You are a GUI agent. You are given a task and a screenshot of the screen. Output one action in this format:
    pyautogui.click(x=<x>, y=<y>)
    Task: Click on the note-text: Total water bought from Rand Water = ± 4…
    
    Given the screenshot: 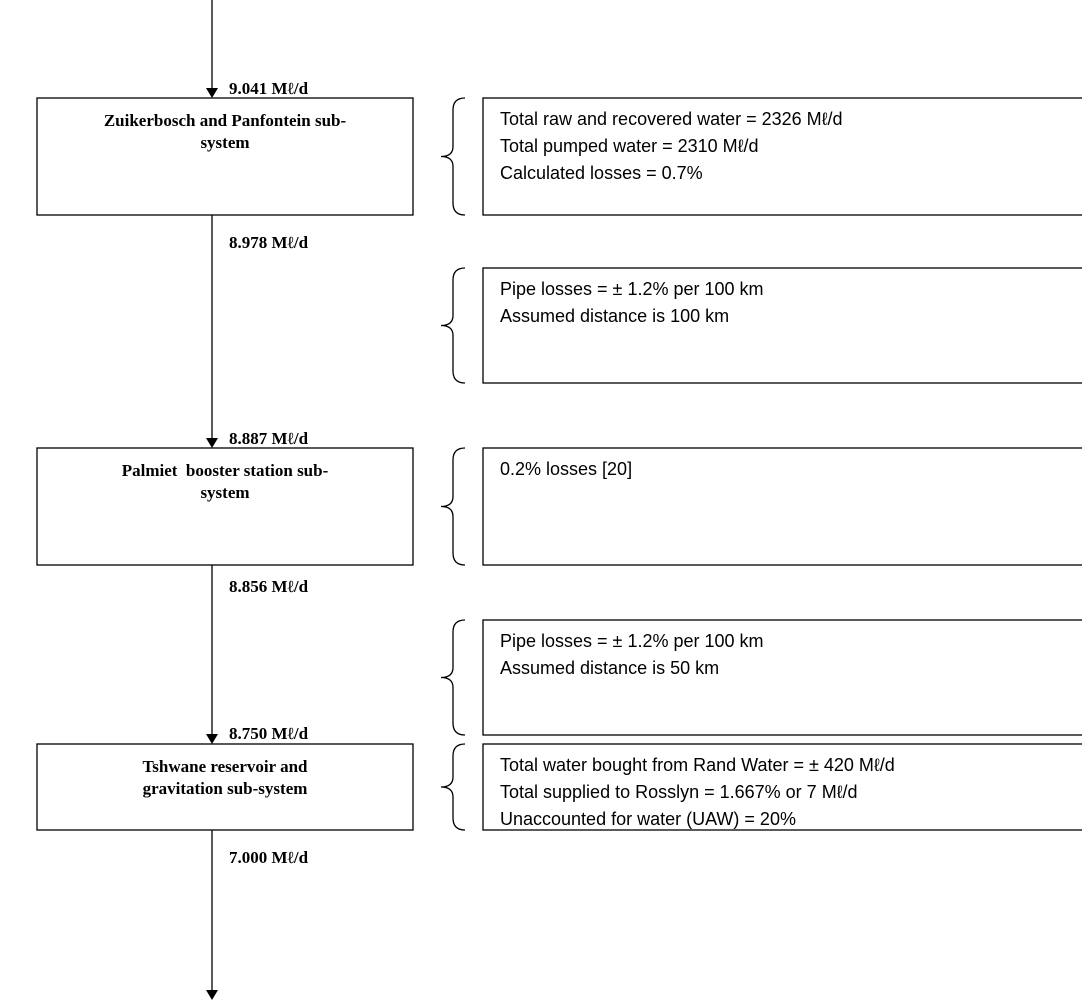 What is the action you would take?
    pyautogui.click(x=697, y=765)
    